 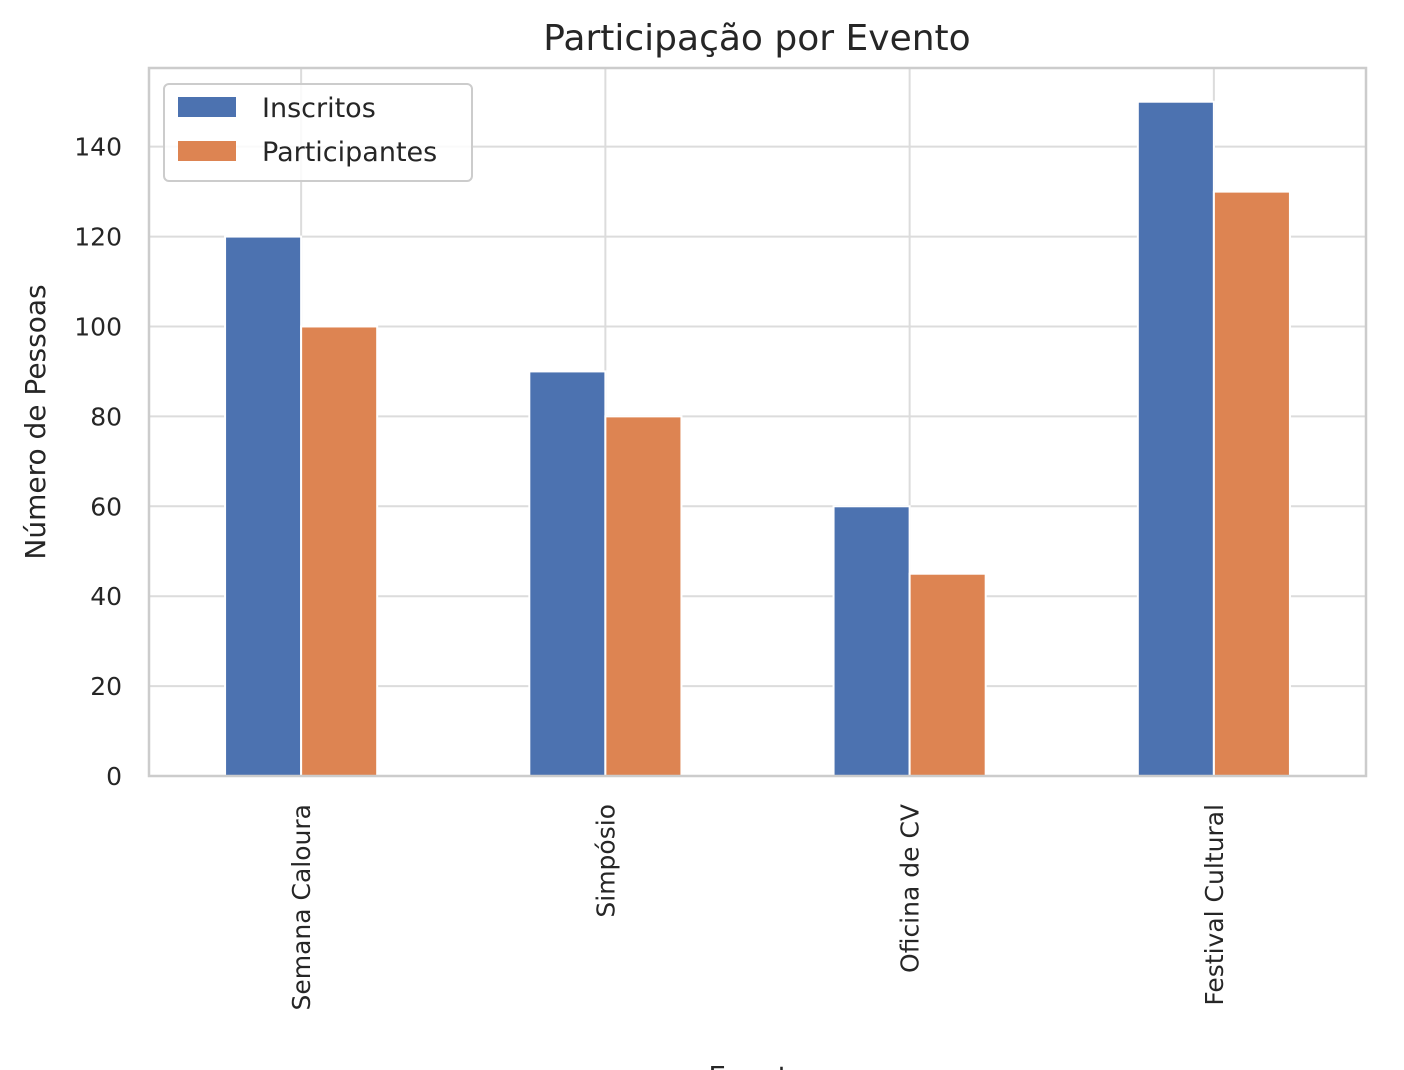 I want to click on chart-title: Participação por Evento, so click(x=756, y=38).